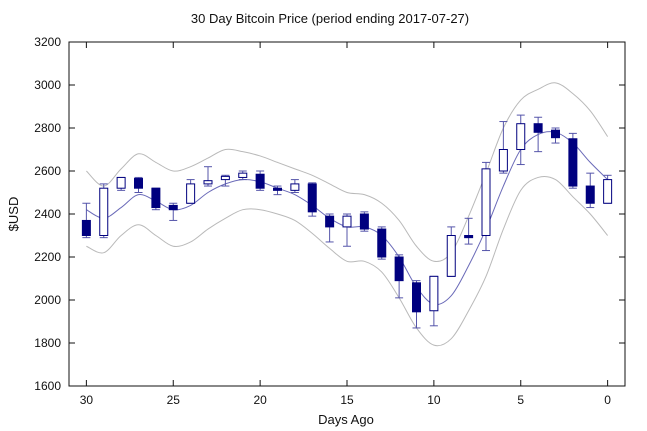 This screenshot has width=647, height=431. I want to click on y-tick-label-3000: 3000, so click(47, 85).